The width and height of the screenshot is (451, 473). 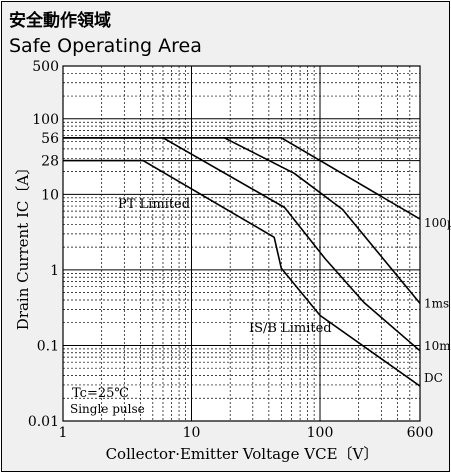 I want to click on chart-title-japanese: 安全動作領域, so click(x=60, y=21).